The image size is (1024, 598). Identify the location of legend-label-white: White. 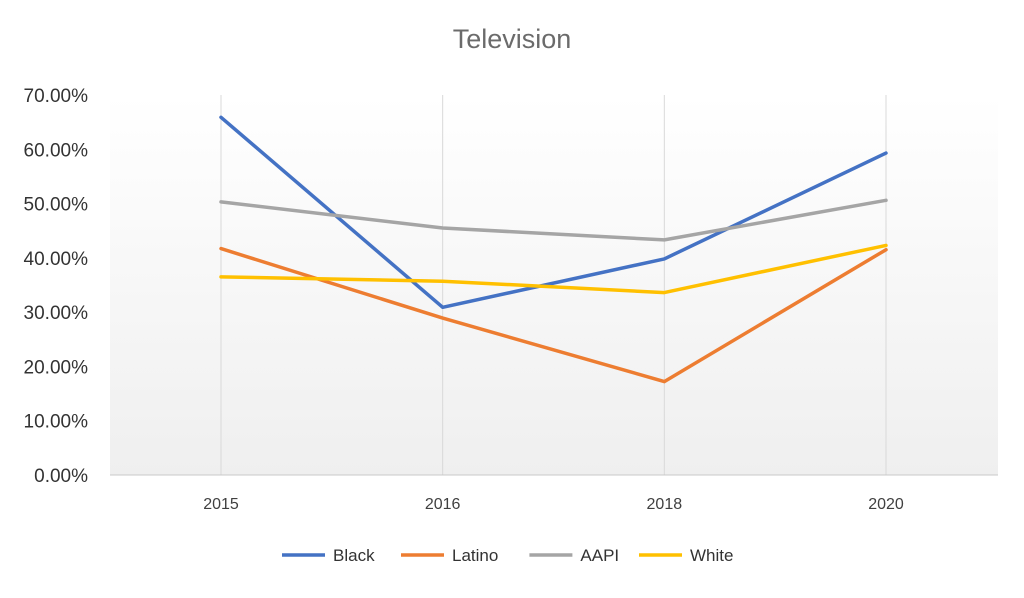
(711, 555).